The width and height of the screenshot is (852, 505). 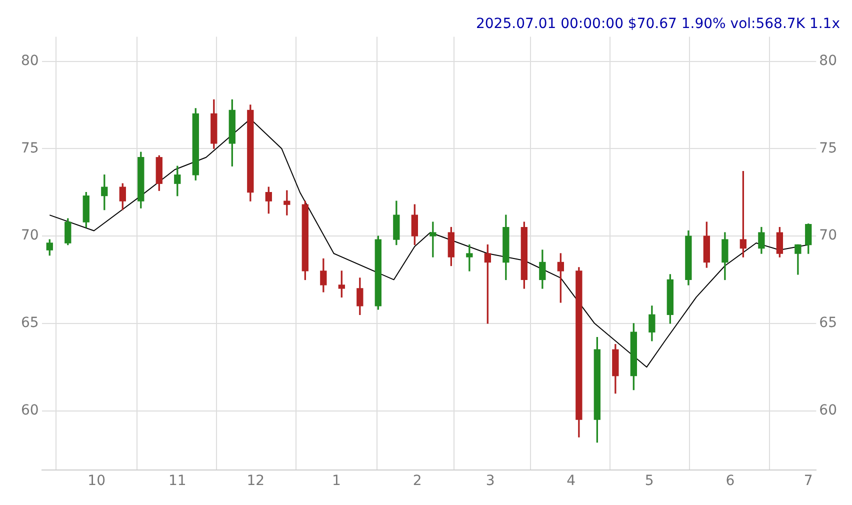 What do you see at coordinates (649, 481) in the screenshot?
I see `x-tick-label: 5` at bounding box center [649, 481].